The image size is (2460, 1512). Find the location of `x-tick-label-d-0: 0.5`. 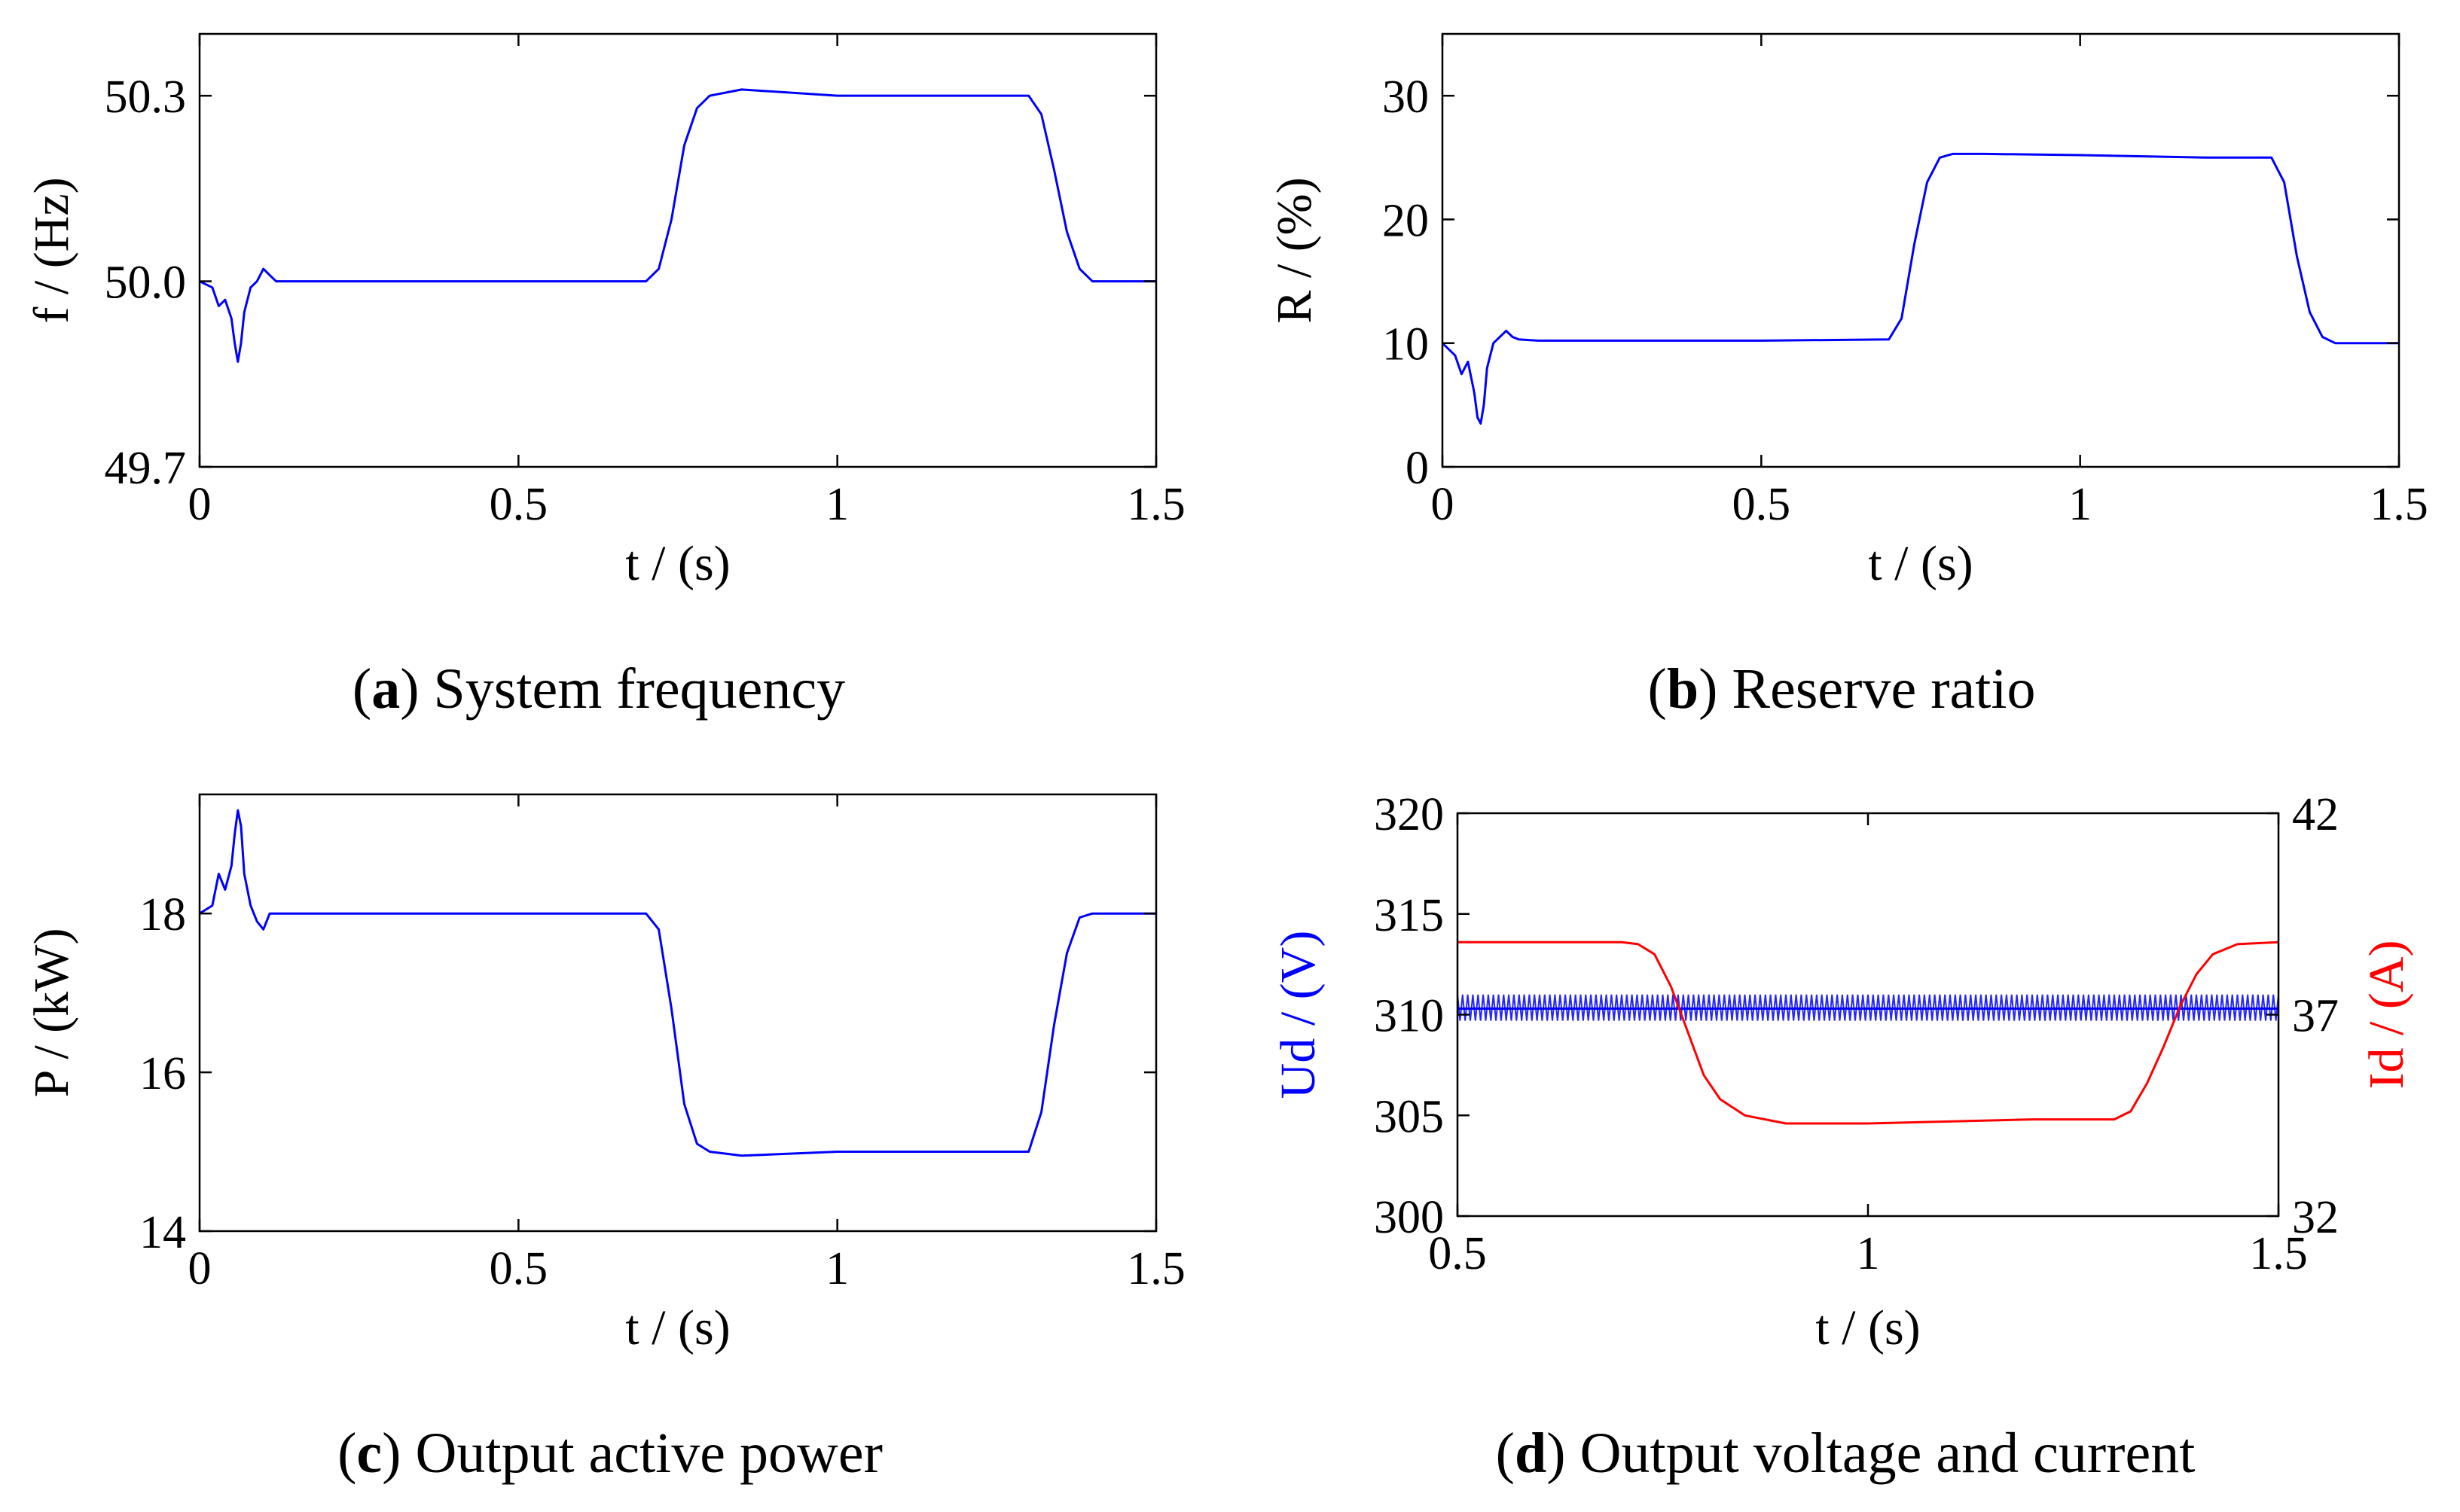

x-tick-label-d-0: 0.5 is located at coordinates (1457, 1253).